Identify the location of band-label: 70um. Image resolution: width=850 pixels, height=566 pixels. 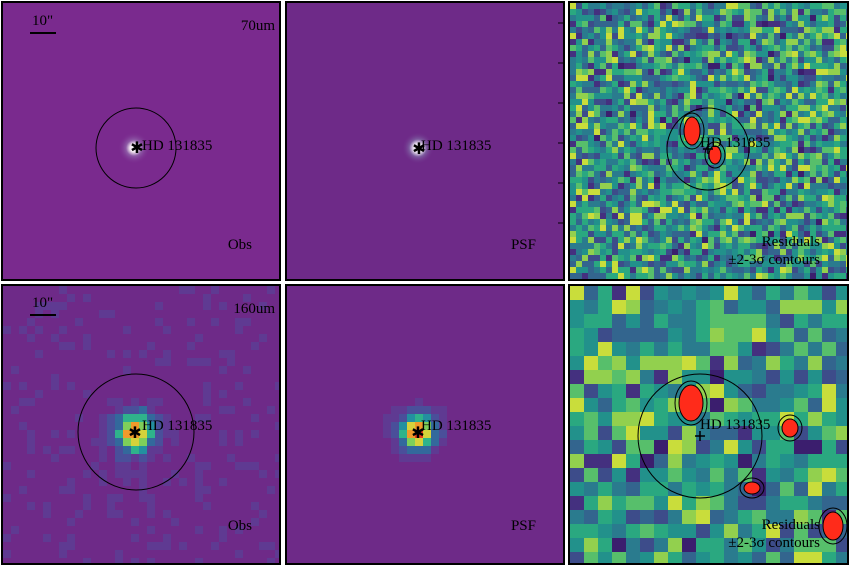
(257, 26).